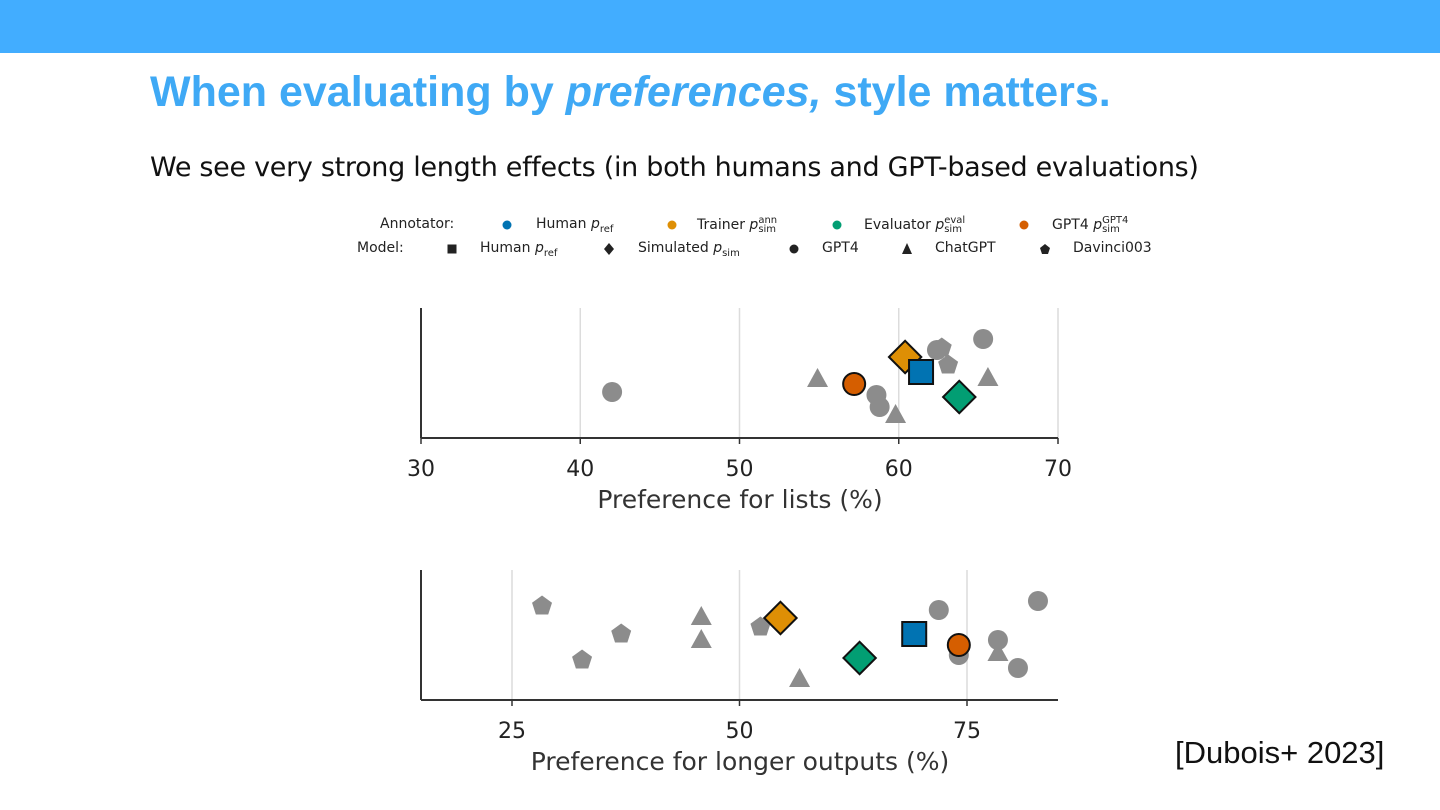 The width and height of the screenshot is (1440, 810). Describe the element at coordinates (1090, 225) in the screenshot. I see `legend-annotator-gpt4: GPT4 pGPT4 sim` at that location.